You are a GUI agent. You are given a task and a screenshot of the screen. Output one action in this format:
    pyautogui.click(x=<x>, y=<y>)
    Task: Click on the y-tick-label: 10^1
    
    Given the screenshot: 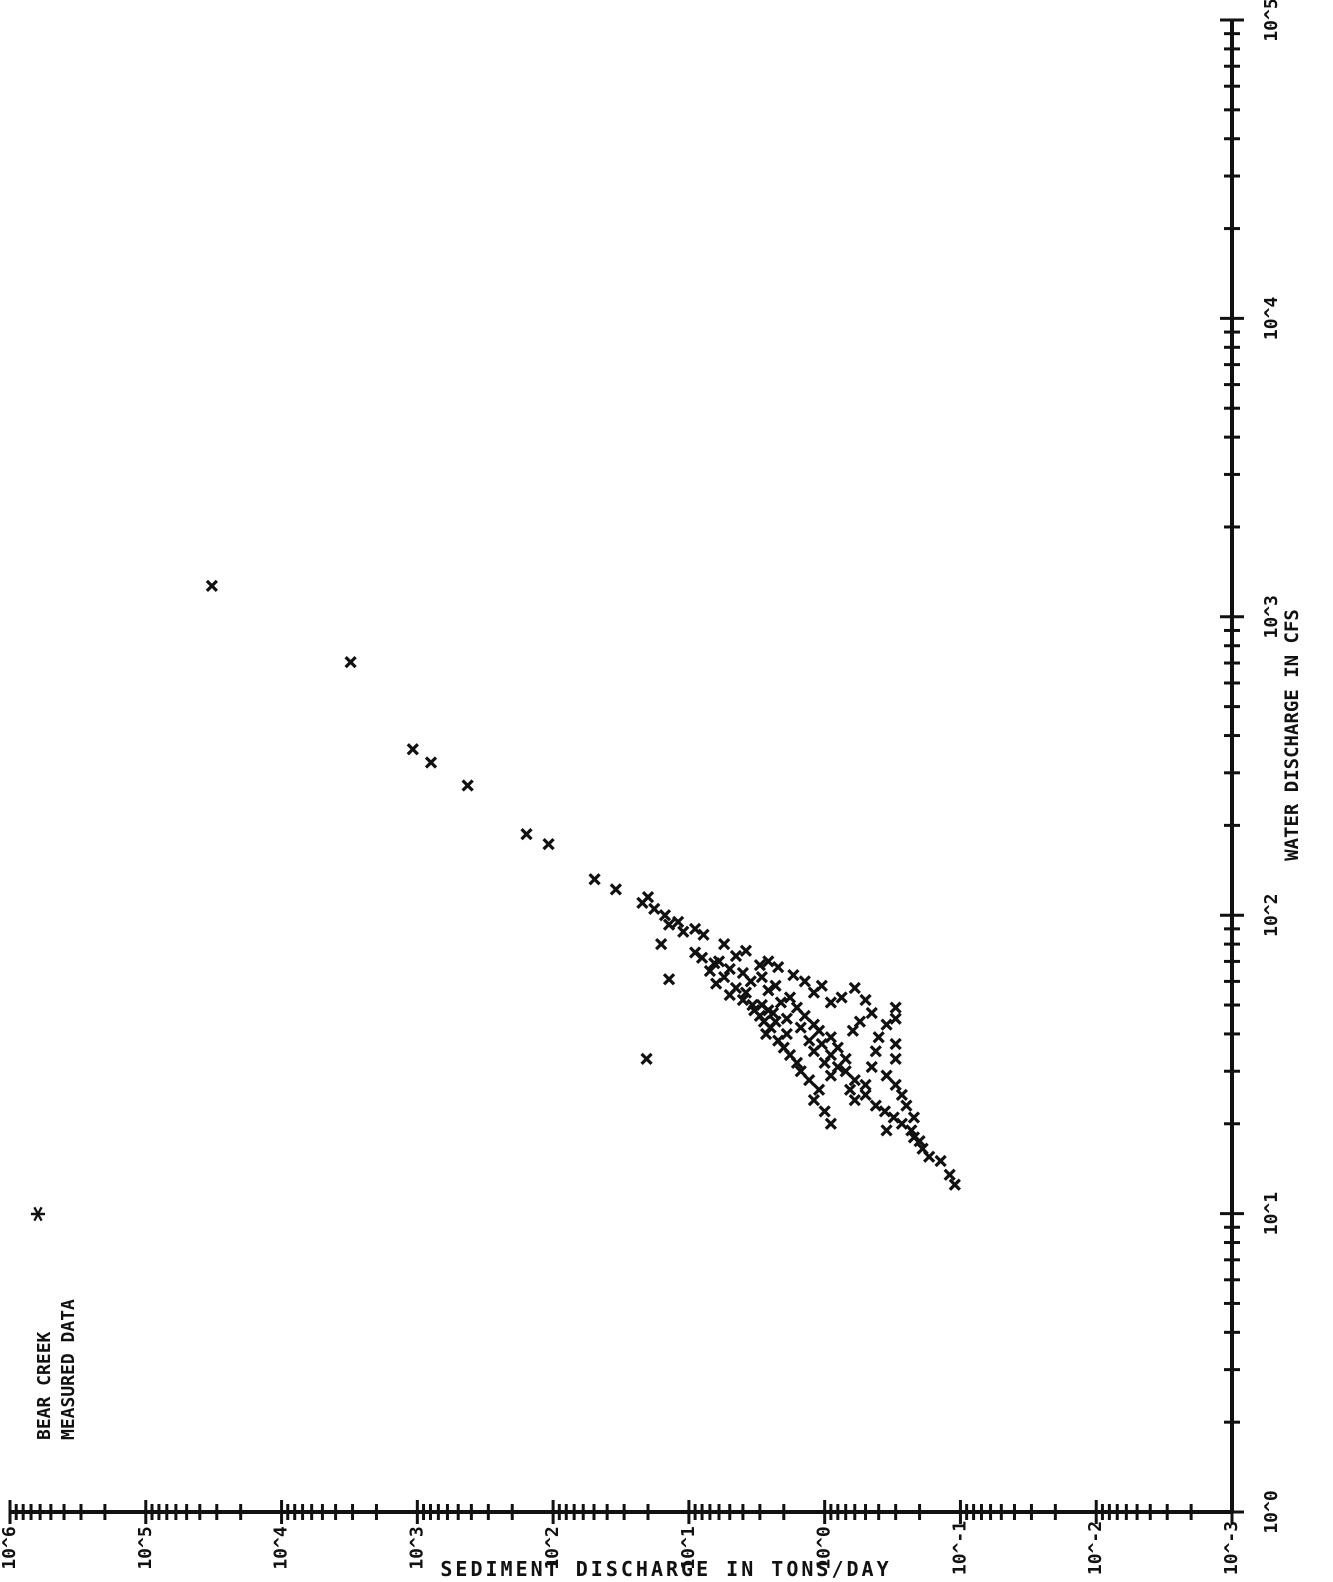 What is the action you would take?
    pyautogui.click(x=688, y=1547)
    